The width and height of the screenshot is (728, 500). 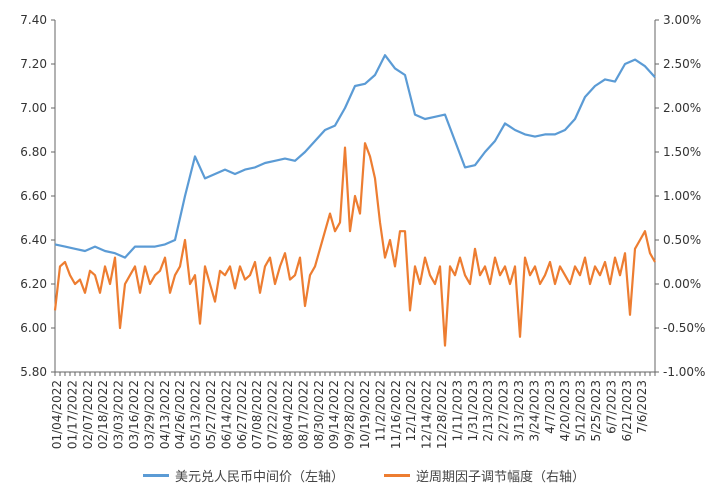 I want to click on legend-item-ccf: 逆周期因子调节幅度（右轴）, so click(x=484, y=475).